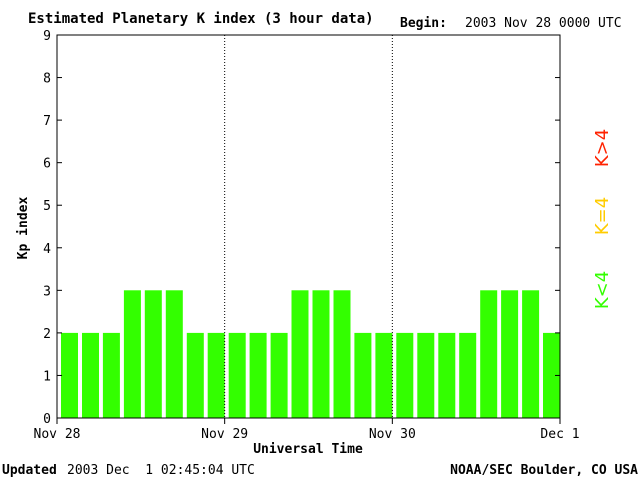  Describe the element at coordinates (29, 470) in the screenshot. I see `updated-label: Updated` at that location.